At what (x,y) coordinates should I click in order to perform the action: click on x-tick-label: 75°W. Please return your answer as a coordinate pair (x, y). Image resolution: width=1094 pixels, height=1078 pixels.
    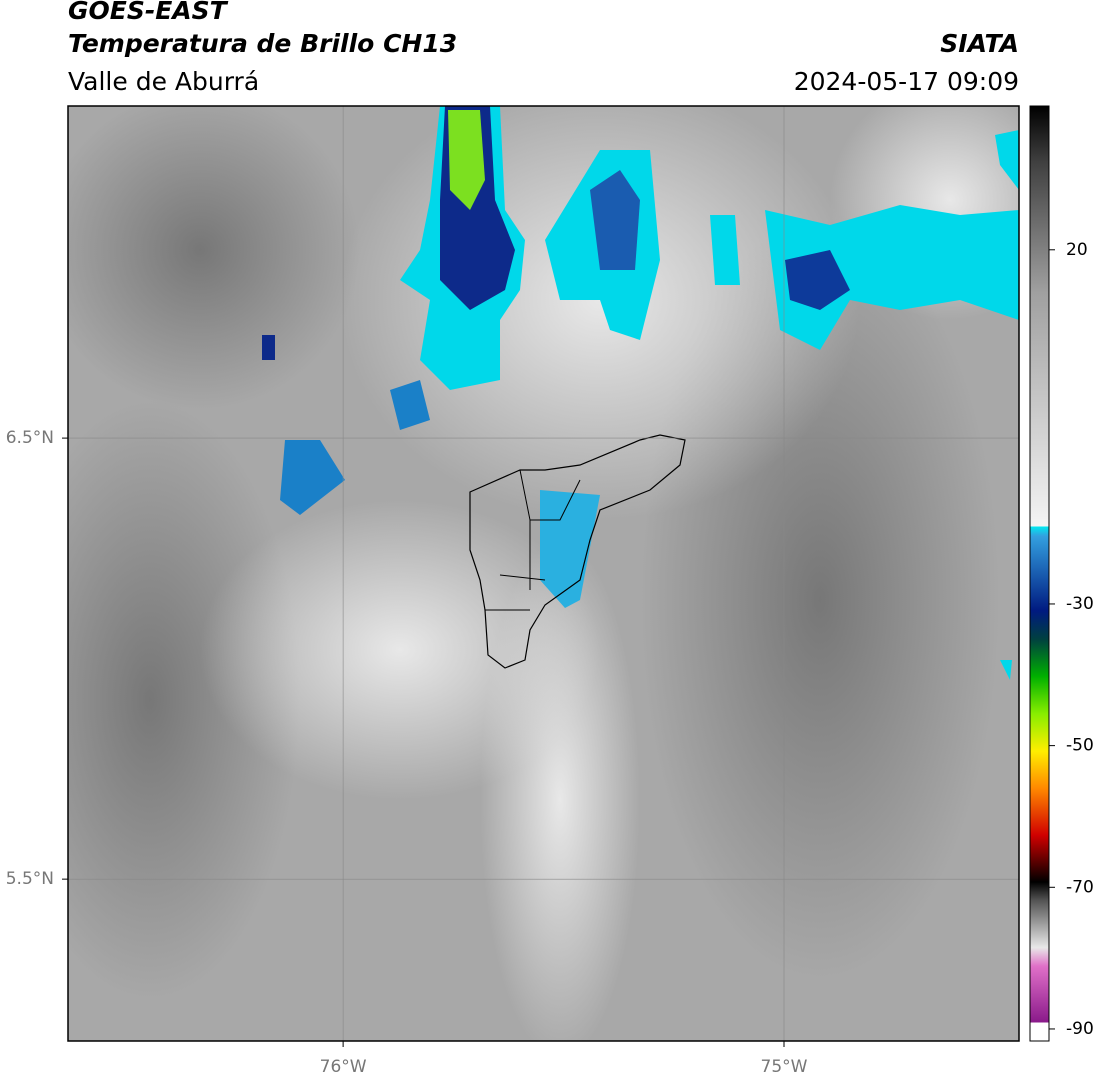
    Looking at the image, I should click on (784, 1067).